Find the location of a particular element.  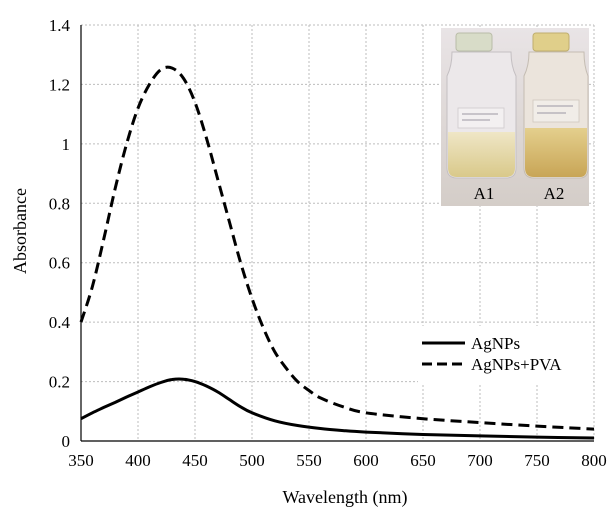

x-tick-label: 700 is located at coordinates (480, 460).